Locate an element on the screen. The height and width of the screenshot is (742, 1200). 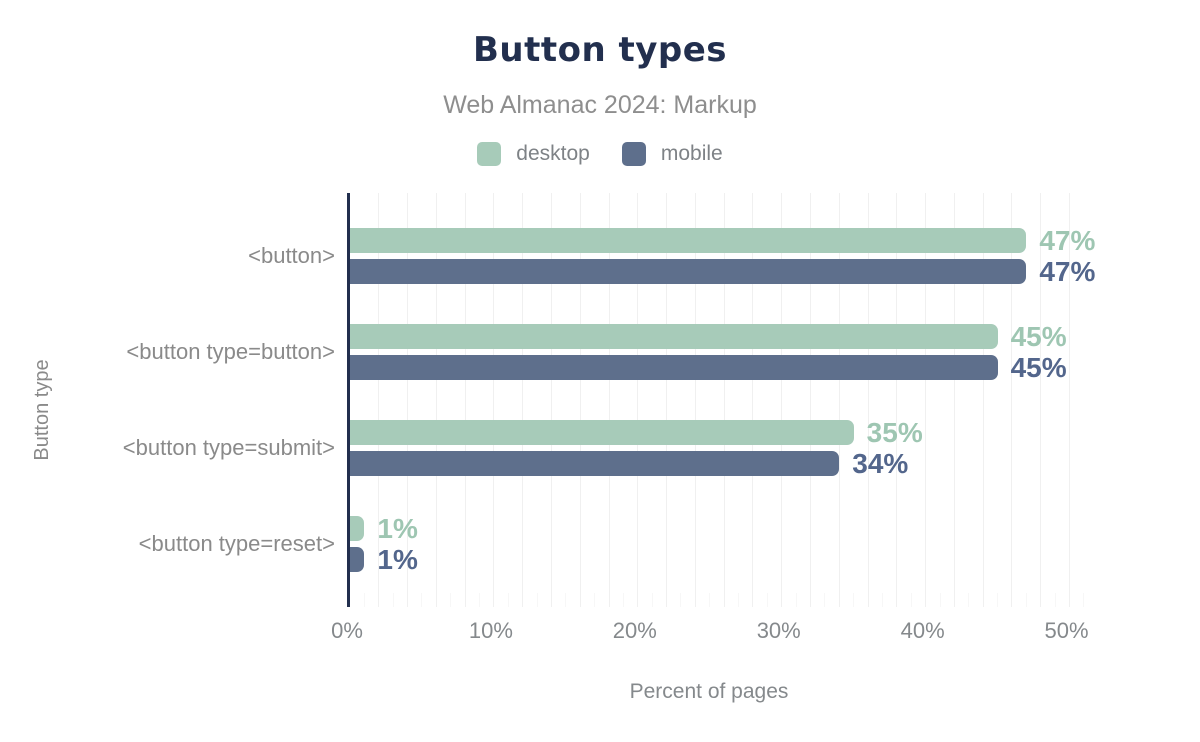
category-label: <button> is located at coordinates (291, 255).